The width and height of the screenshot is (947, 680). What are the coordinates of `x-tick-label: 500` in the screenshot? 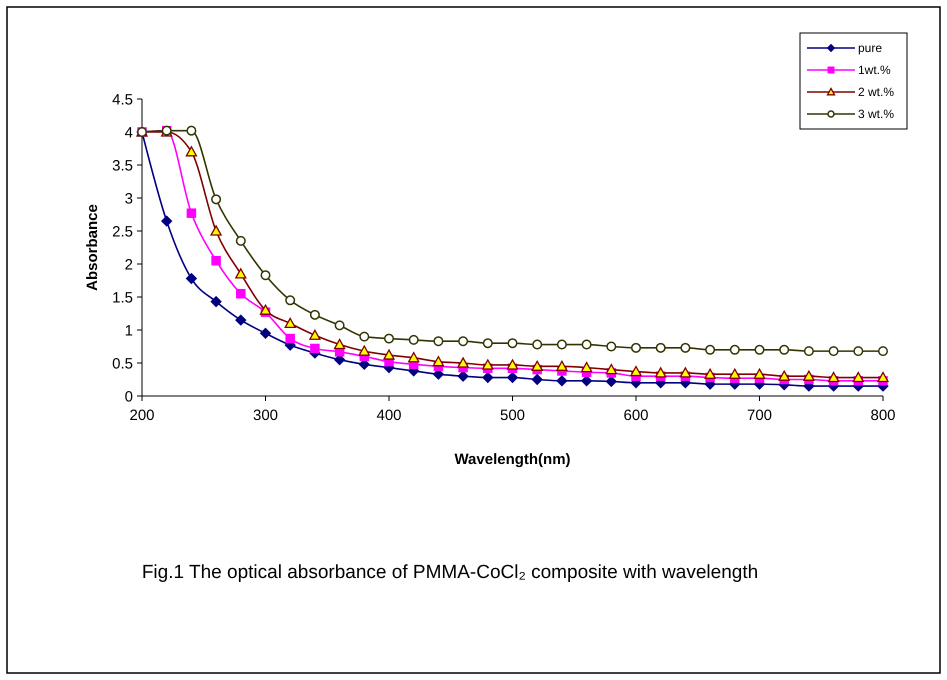 It's located at (513, 415).